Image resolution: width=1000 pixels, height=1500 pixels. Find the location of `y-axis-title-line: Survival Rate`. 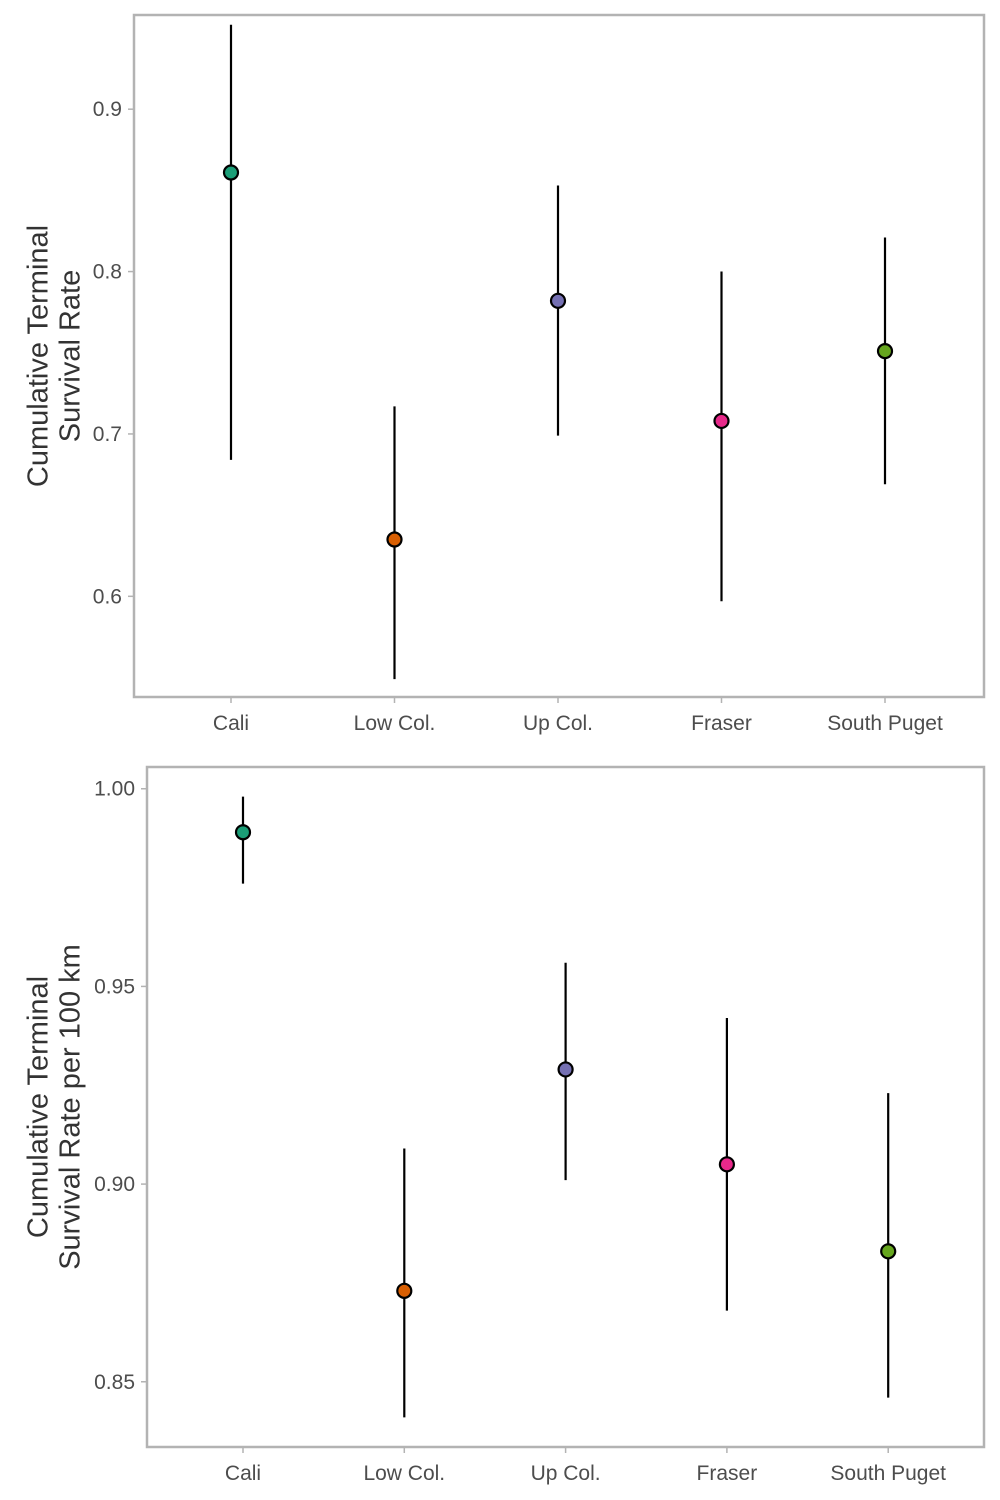

y-axis-title-line: Survival Rate is located at coordinates (71, 356).